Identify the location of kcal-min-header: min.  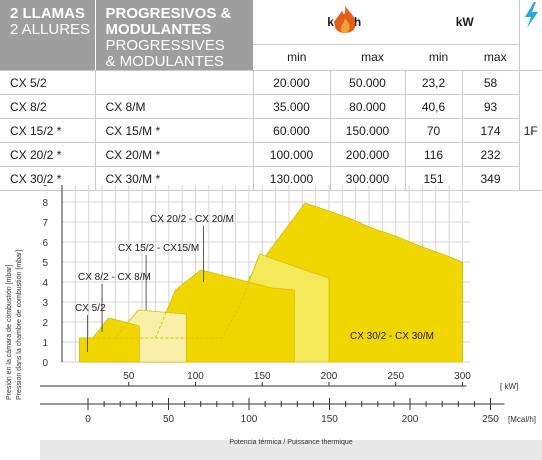
(291, 58).